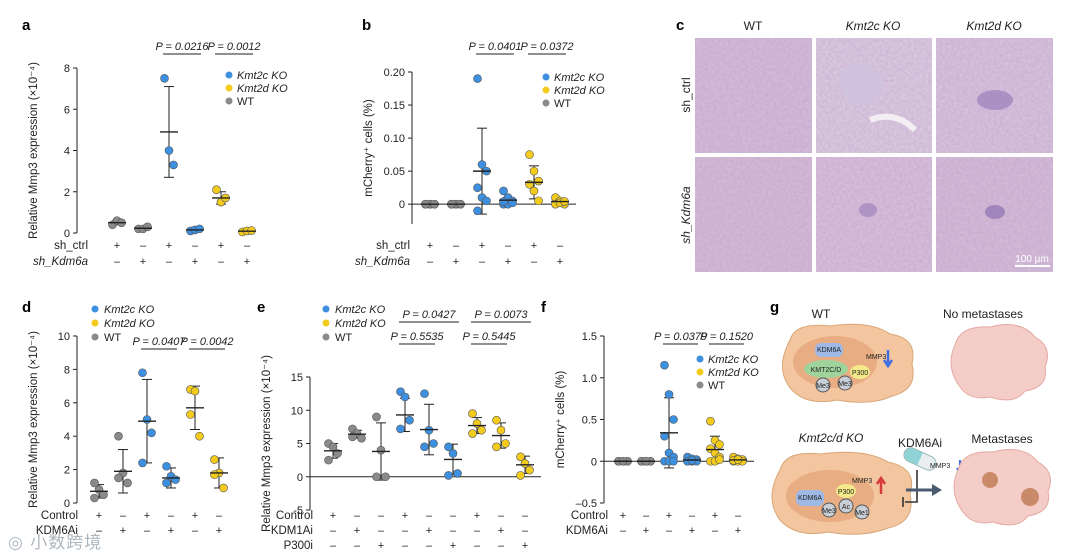 Image resolution: width=1080 pixels, height=558 pixels. I want to click on histo-image-kmt2d-shkdm6a: 100 µm, so click(994, 214).